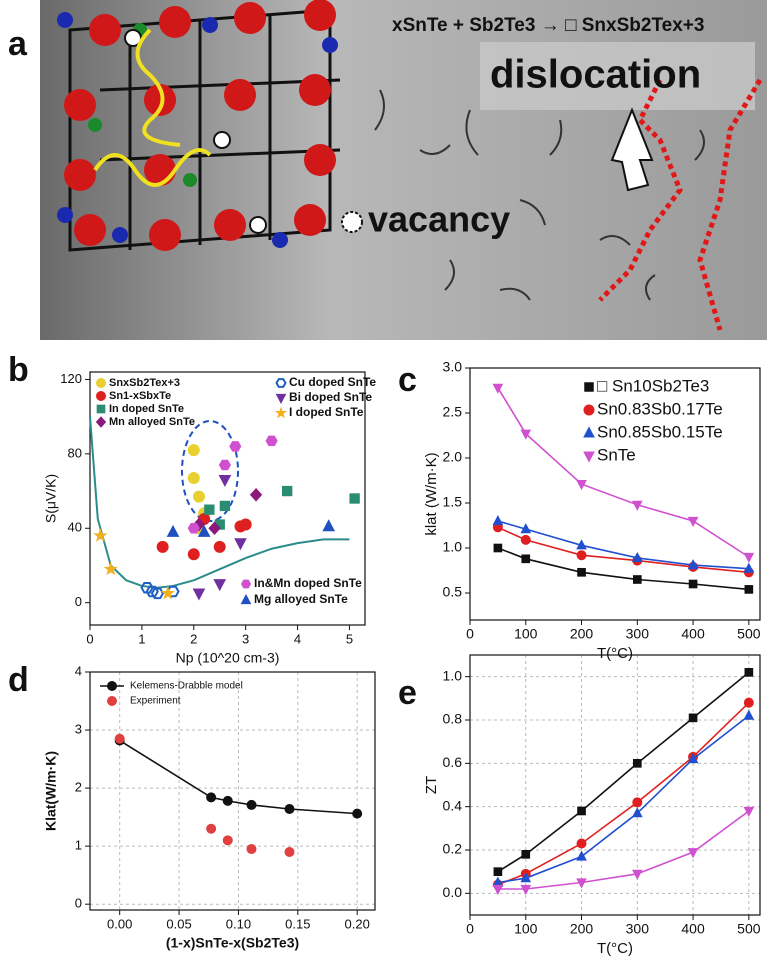 This screenshot has height=963, width=767. I want to click on x-tick-label: 100, so click(526, 634).